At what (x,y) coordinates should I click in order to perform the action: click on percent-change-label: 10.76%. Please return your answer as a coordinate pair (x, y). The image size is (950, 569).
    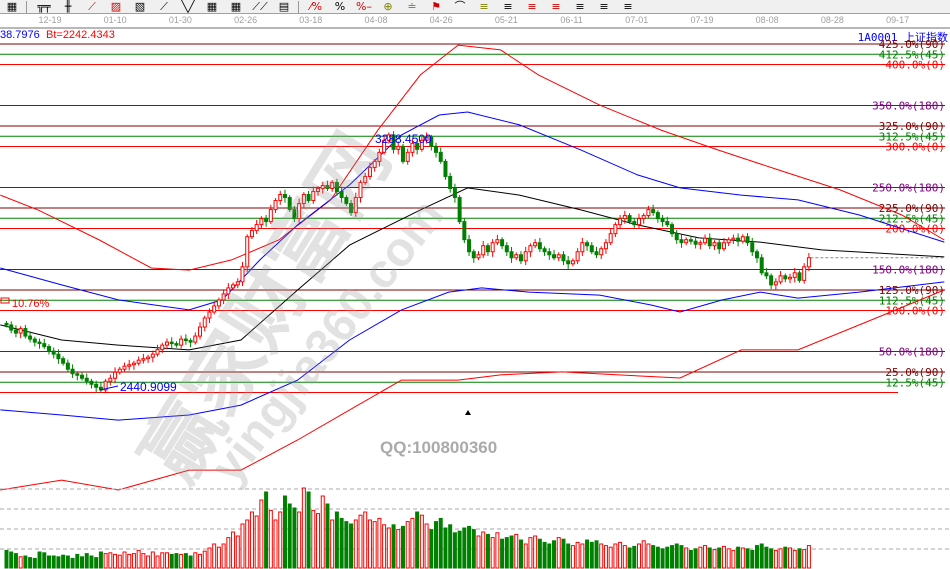
    Looking at the image, I should click on (31, 304).